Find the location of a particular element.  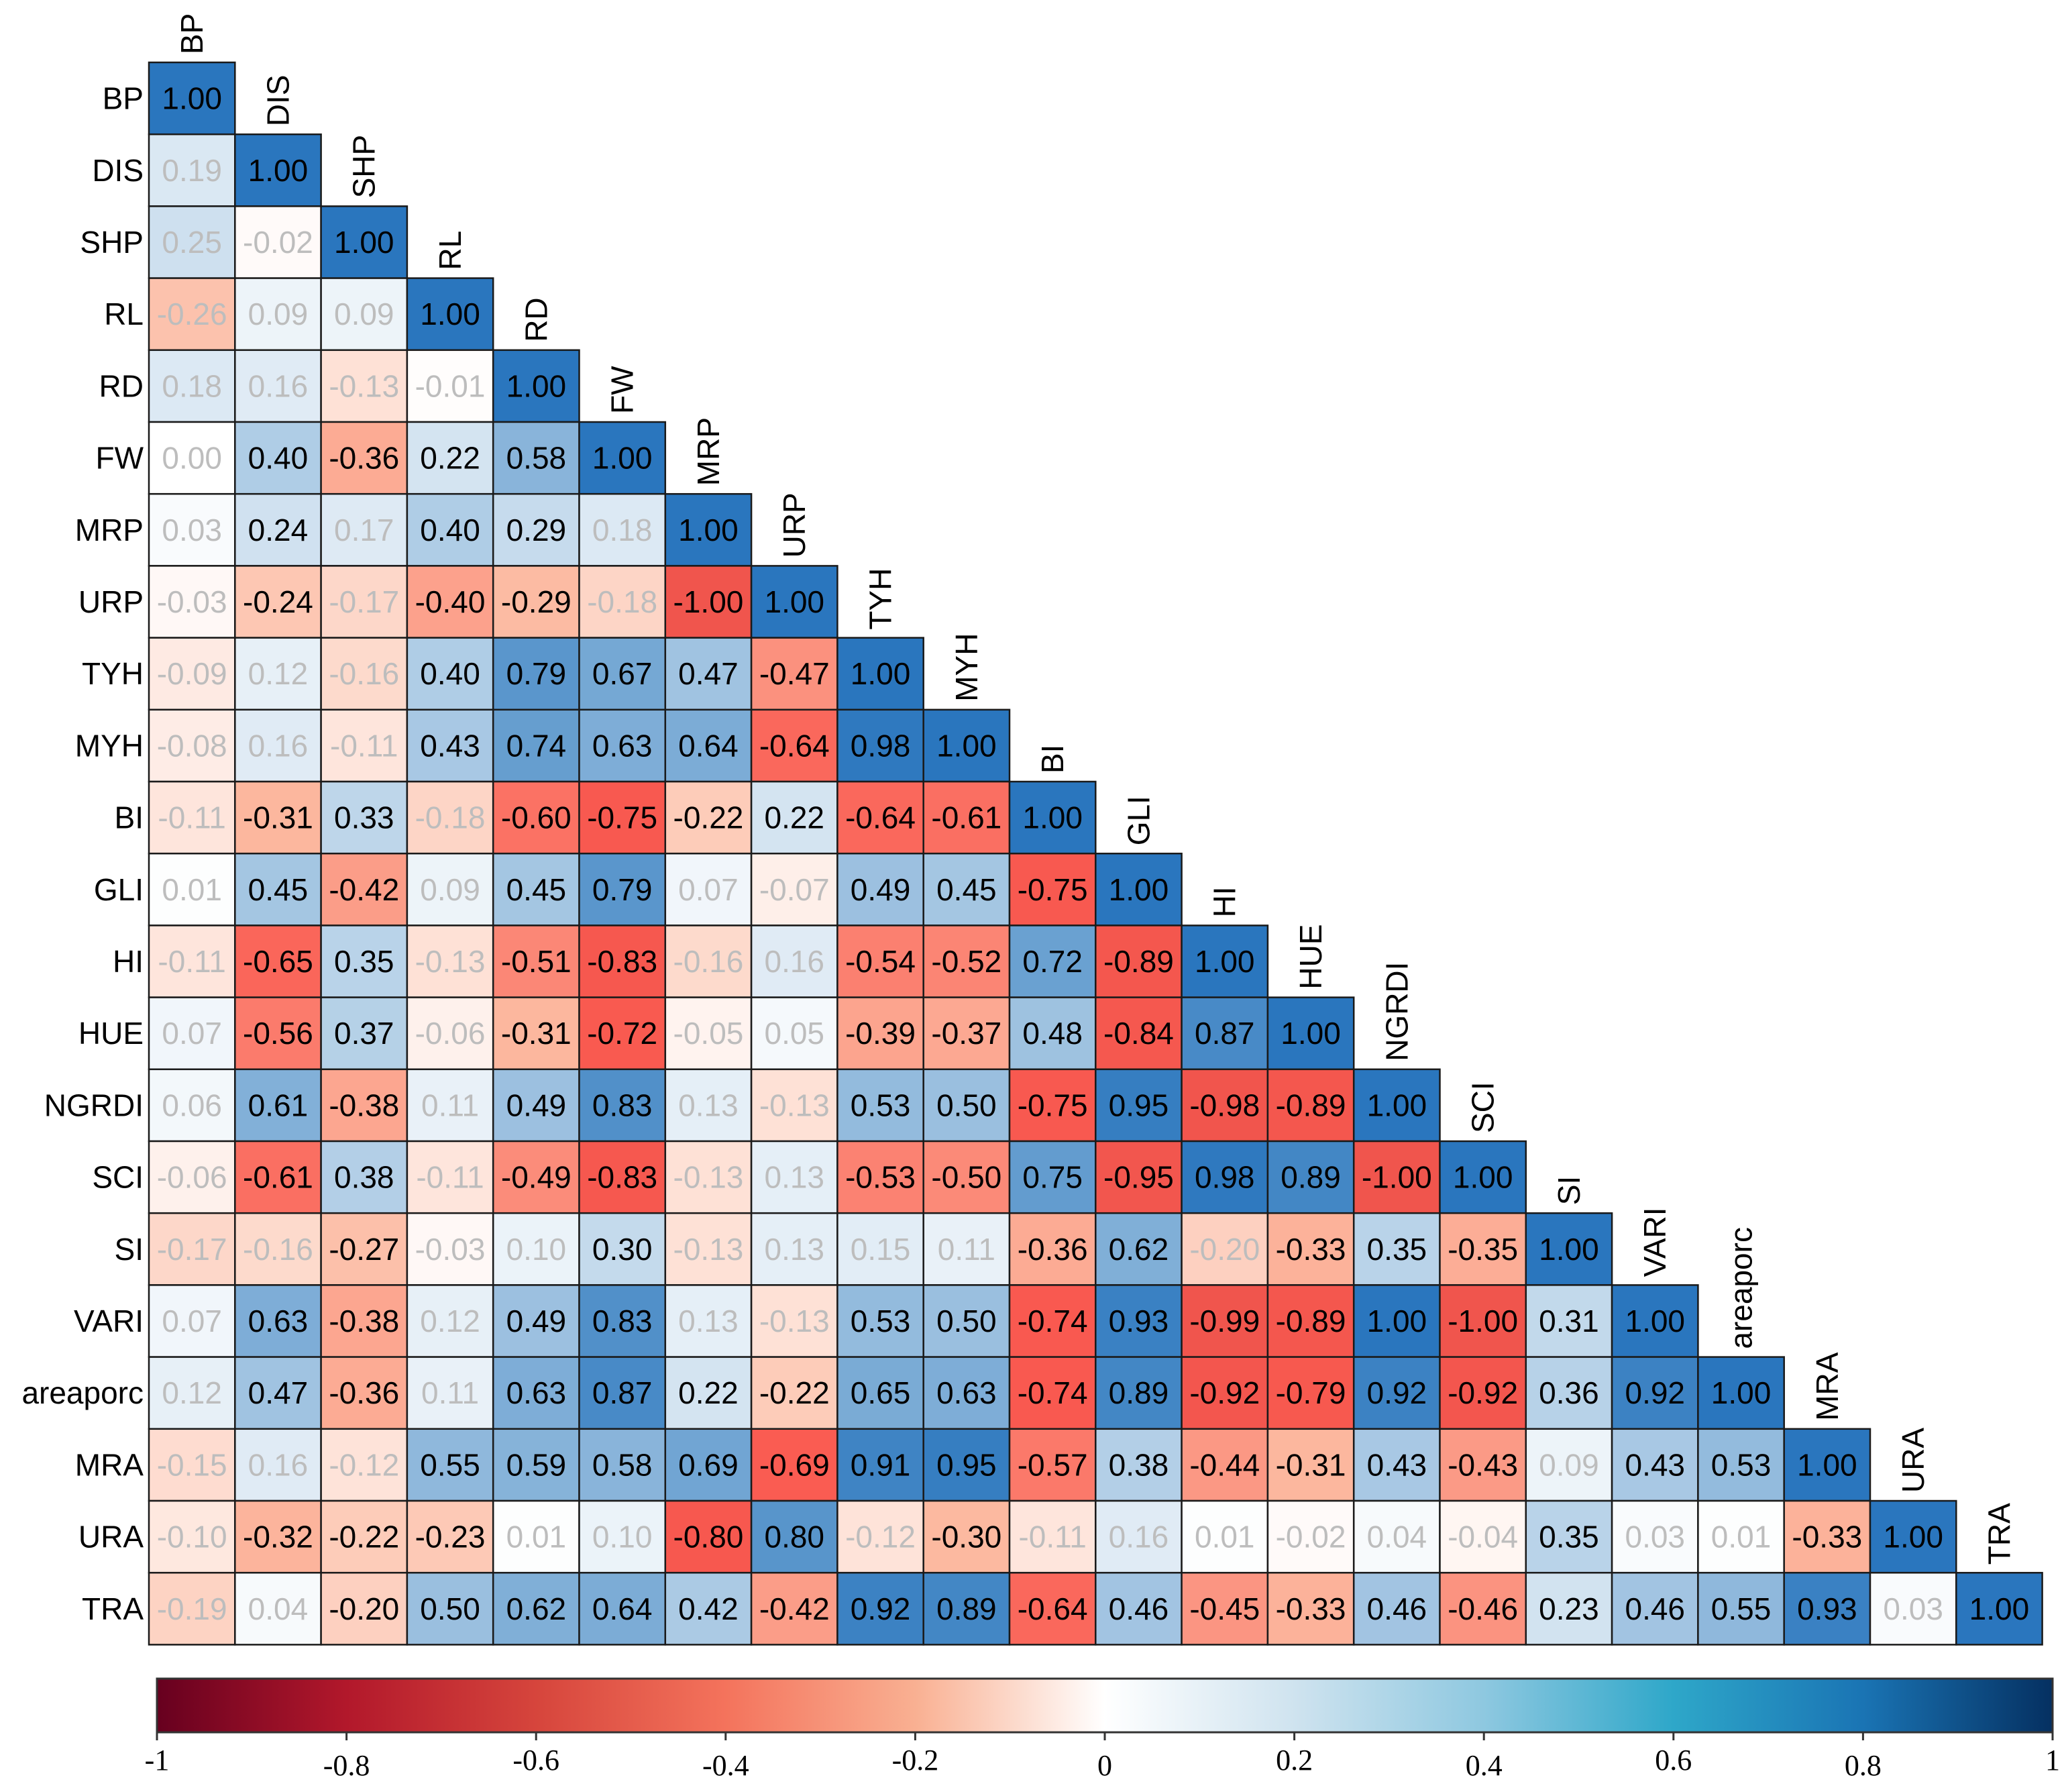

cell-value-label: -0.39 is located at coordinates (880, 1033).